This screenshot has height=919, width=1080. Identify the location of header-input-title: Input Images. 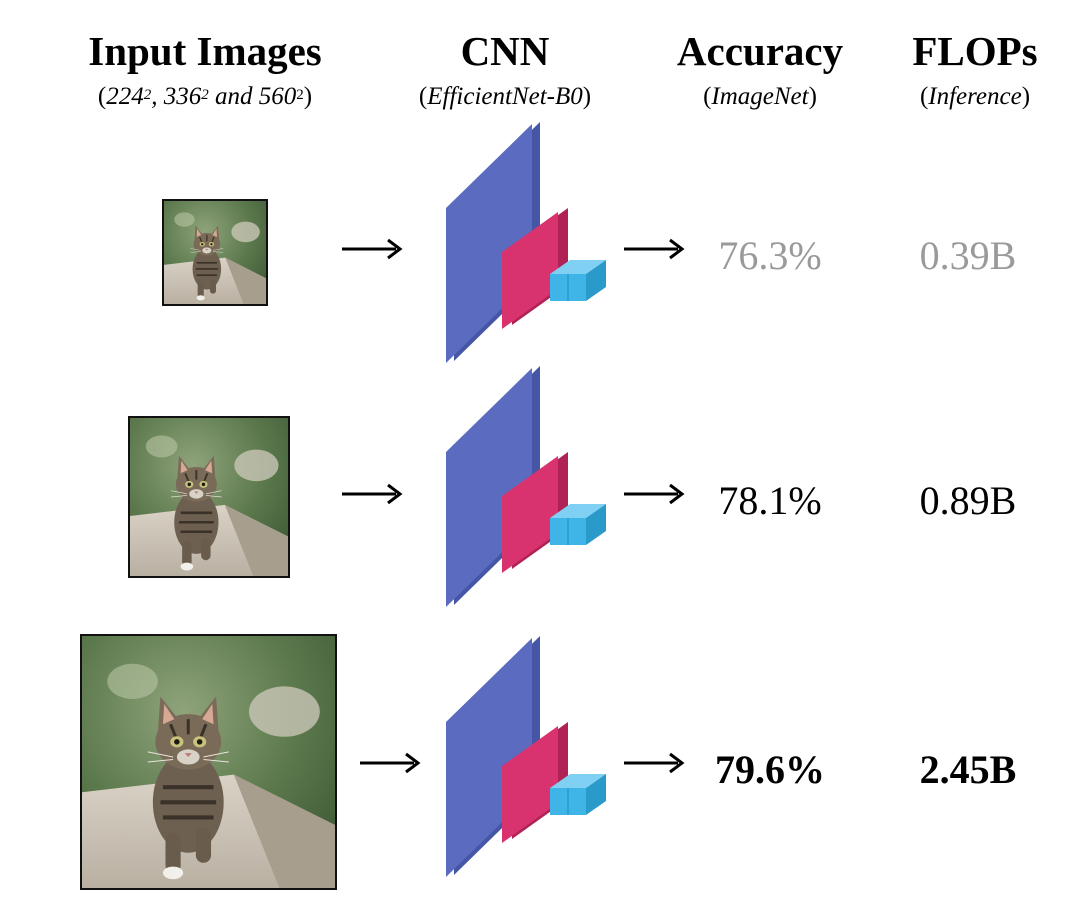
(205, 51).